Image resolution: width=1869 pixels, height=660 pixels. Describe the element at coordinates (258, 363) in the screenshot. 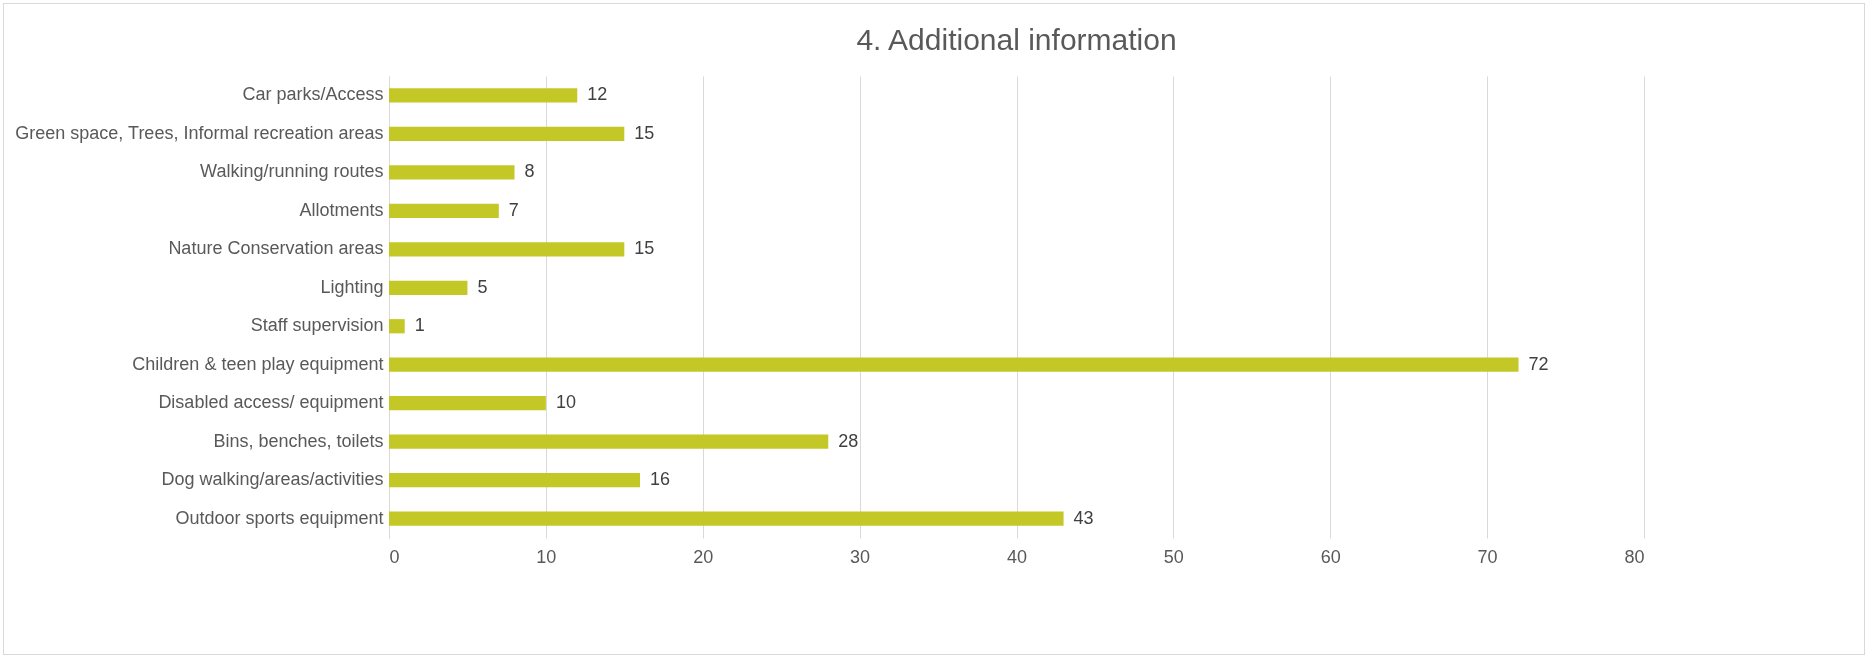

I see `y-tick-label: Children & teen play equipment` at that location.